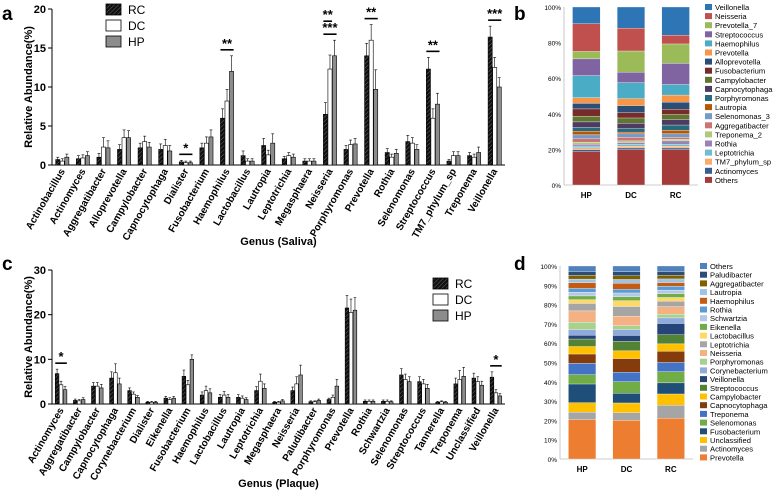 The width and height of the screenshot is (778, 494). I want to click on bar-rc-tannerella, so click(437, 403).